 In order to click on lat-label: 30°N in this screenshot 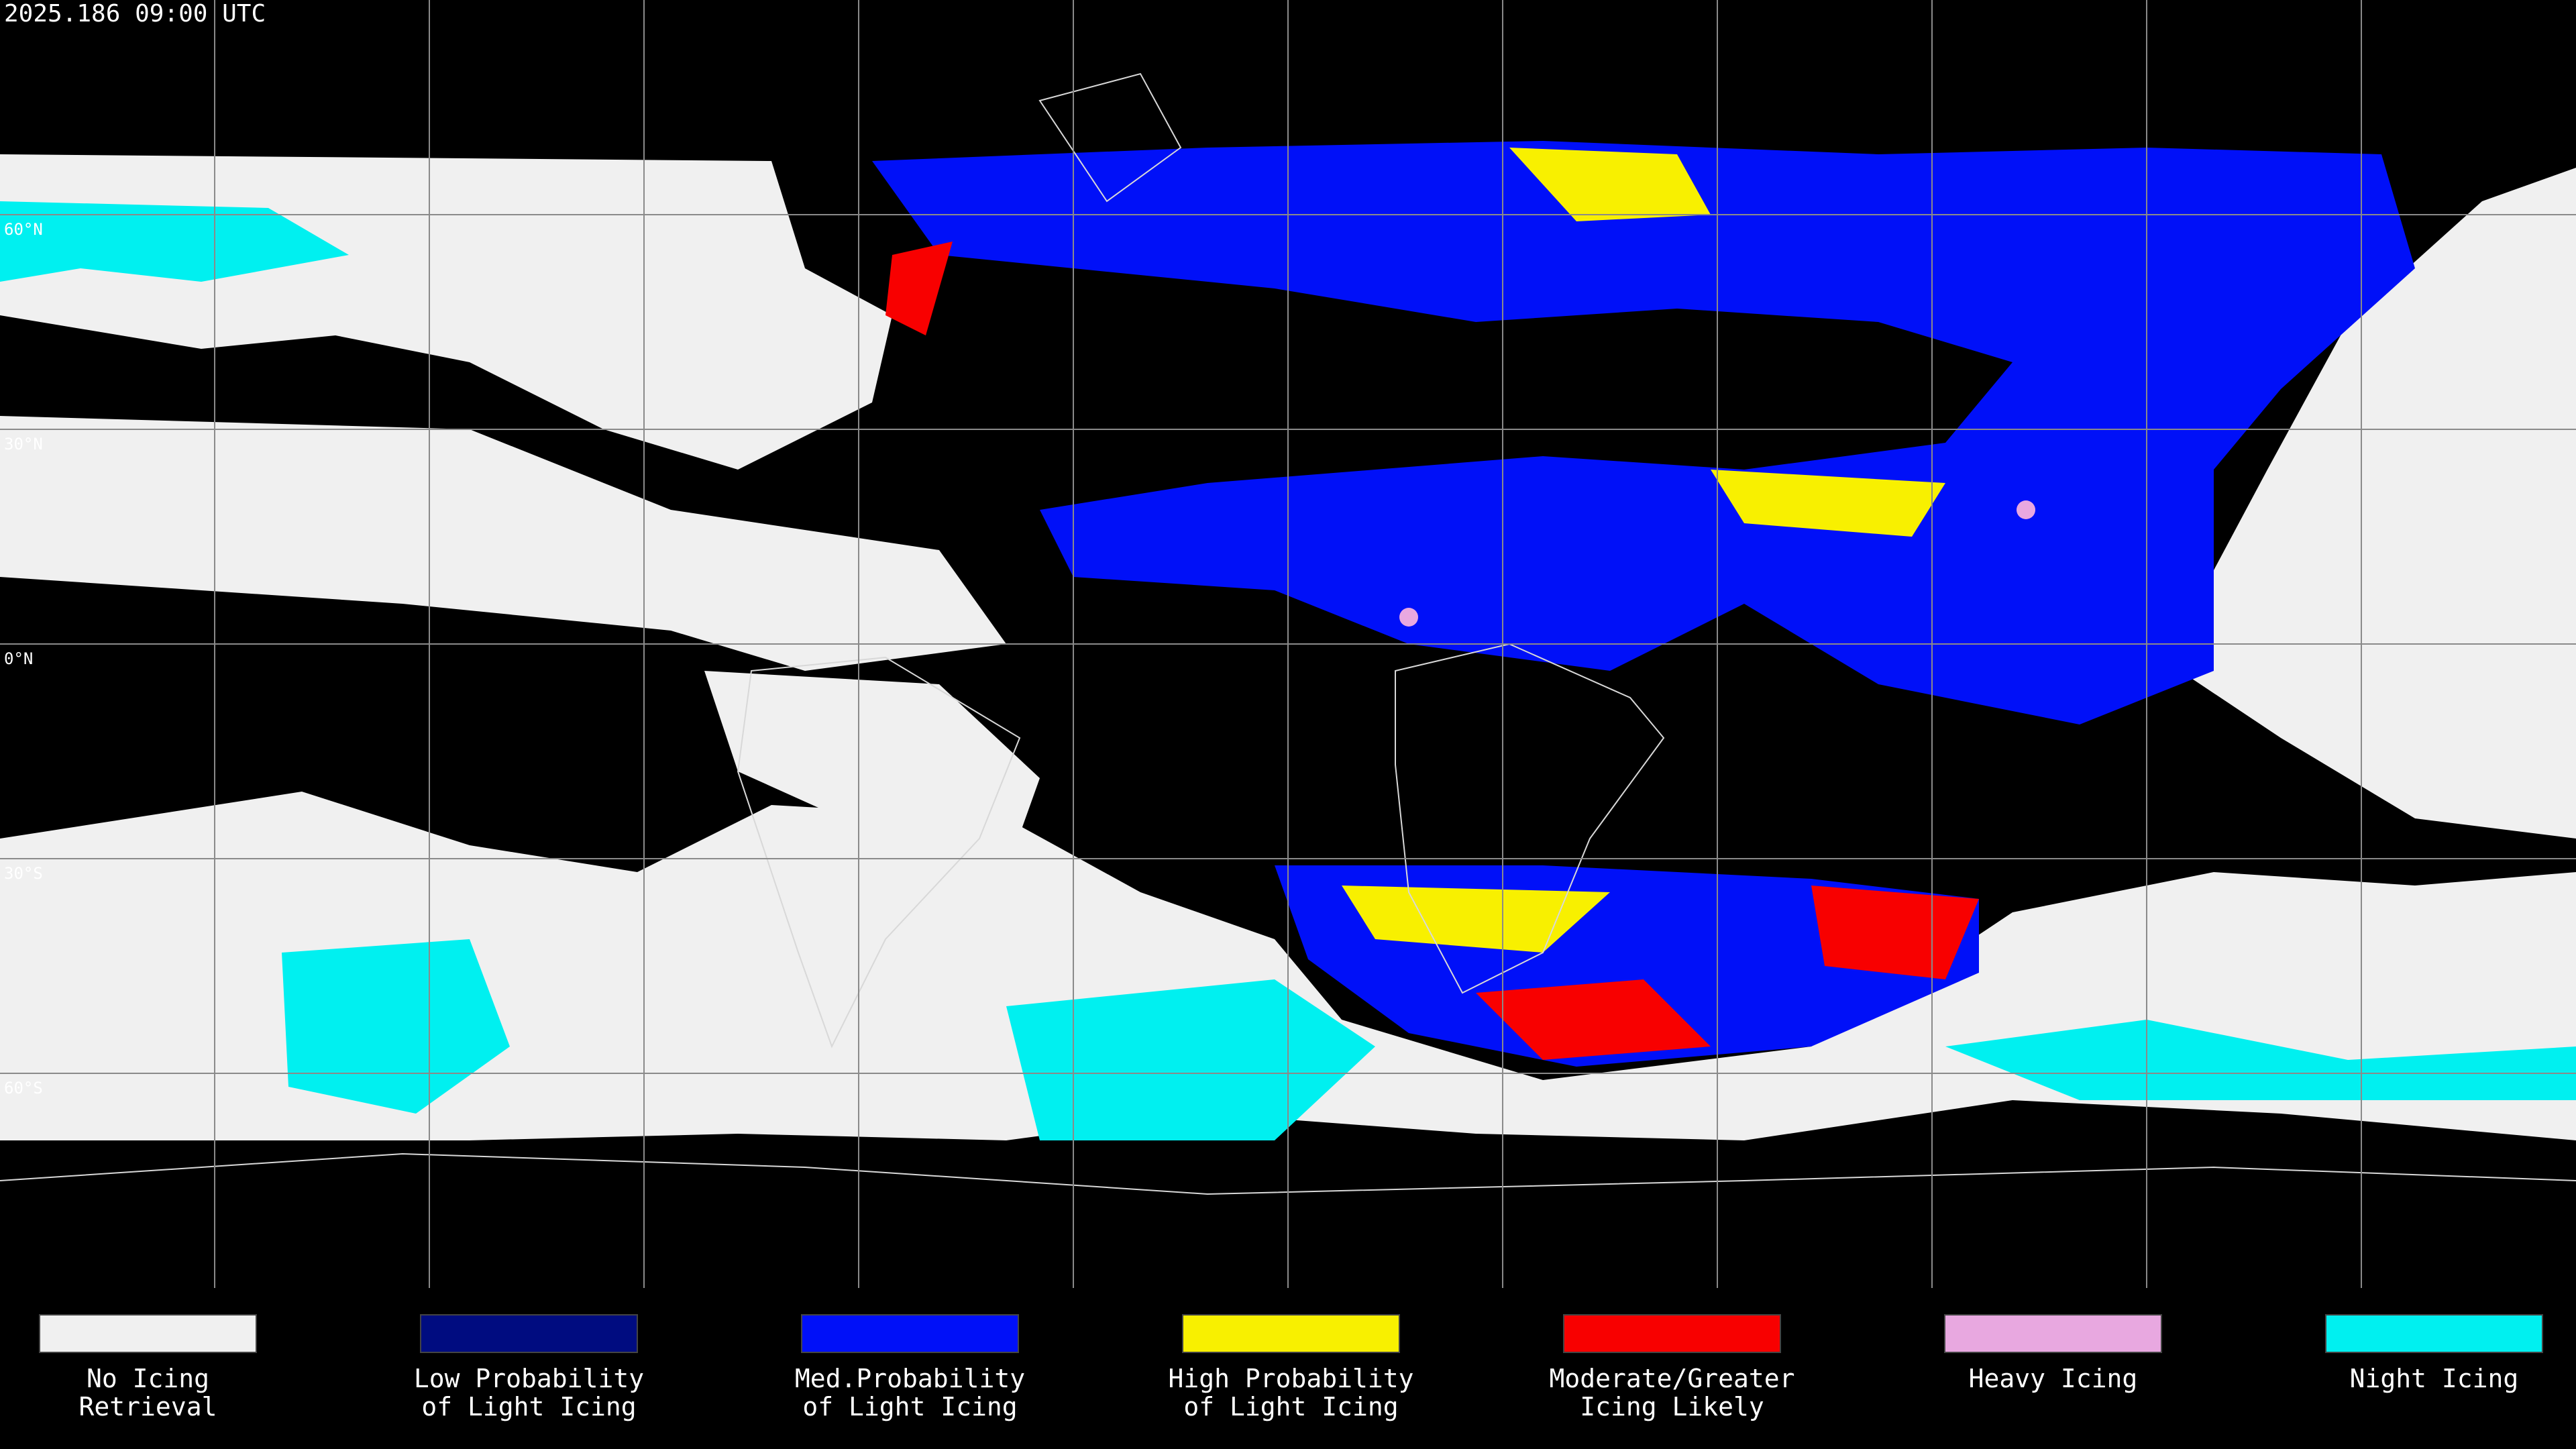, I will do `click(23, 444)`.